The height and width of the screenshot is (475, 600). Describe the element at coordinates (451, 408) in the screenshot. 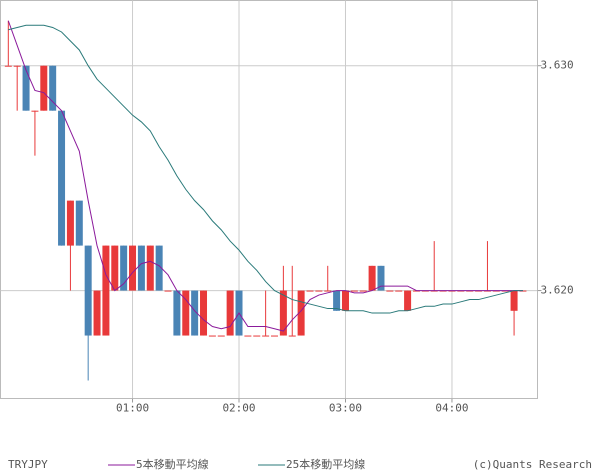

I see `x-tick-label: 04:00` at that location.